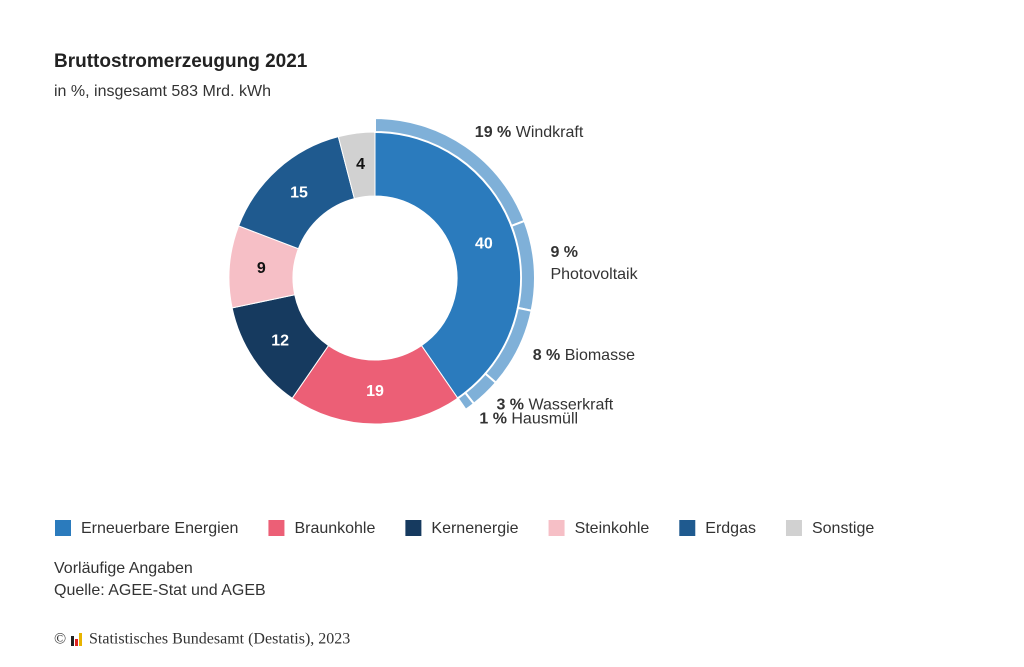 The height and width of the screenshot is (667, 1024). I want to click on breakdown-name: Windkraft, so click(550, 132).